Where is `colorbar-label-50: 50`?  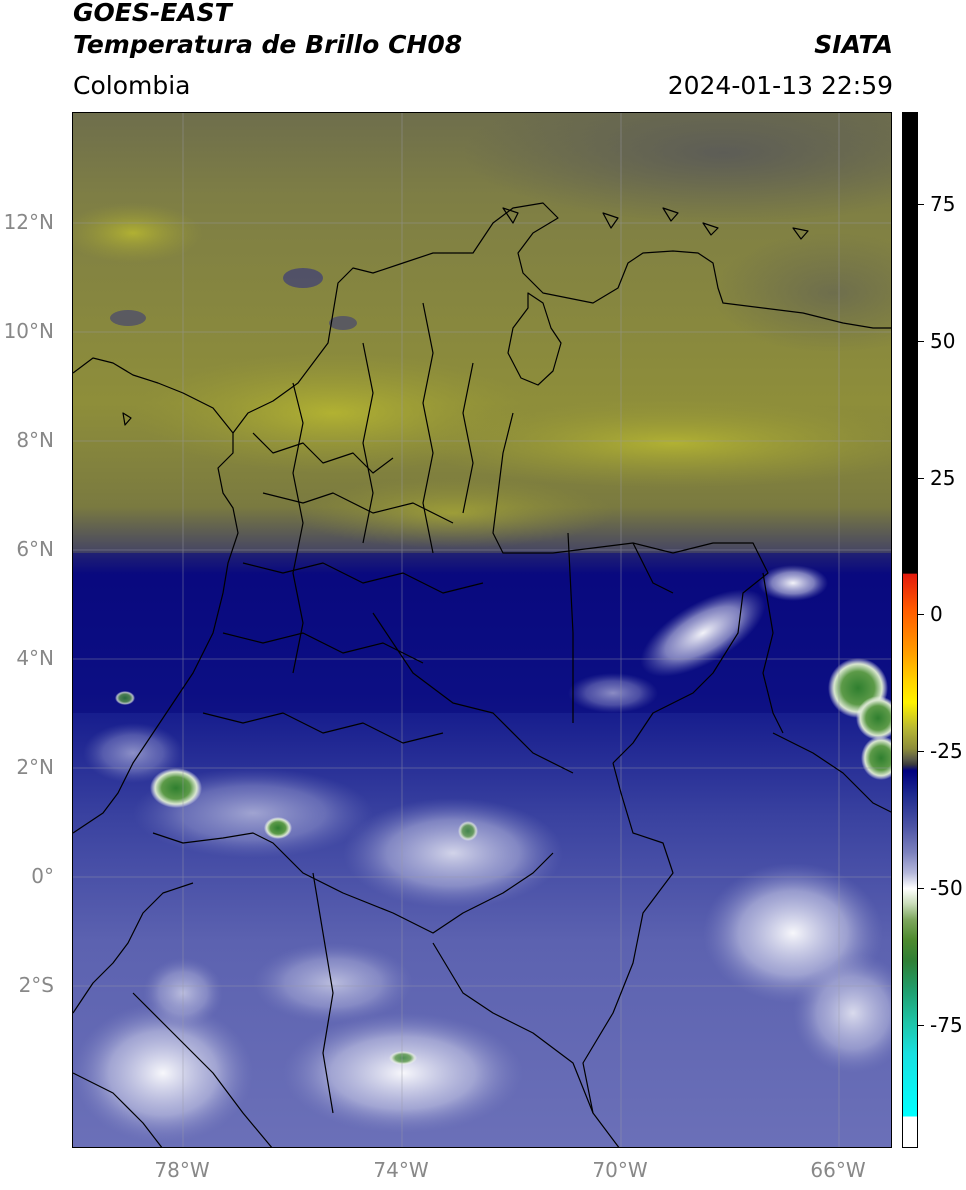 colorbar-label-50: 50 is located at coordinates (943, 341).